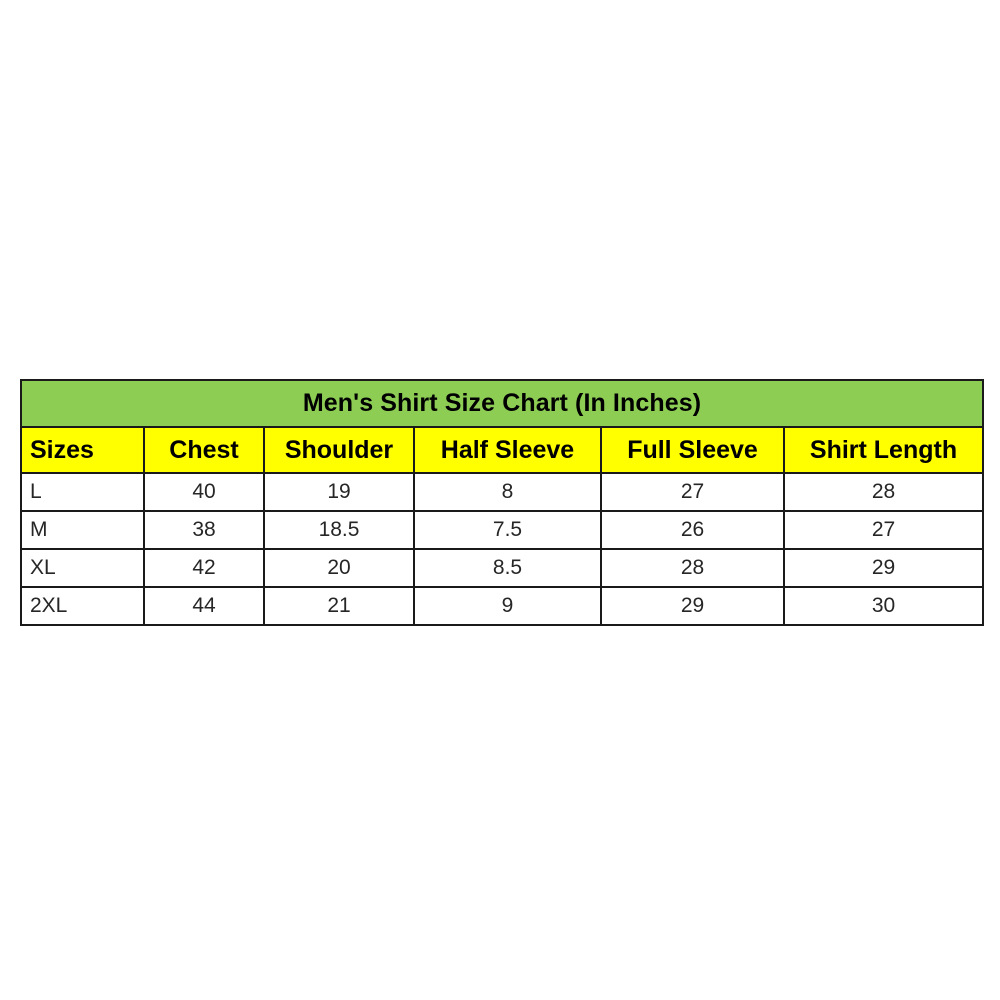 This screenshot has width=1000, height=1000. Describe the element at coordinates (82, 530) in the screenshot. I see `cell-size: M` at that location.